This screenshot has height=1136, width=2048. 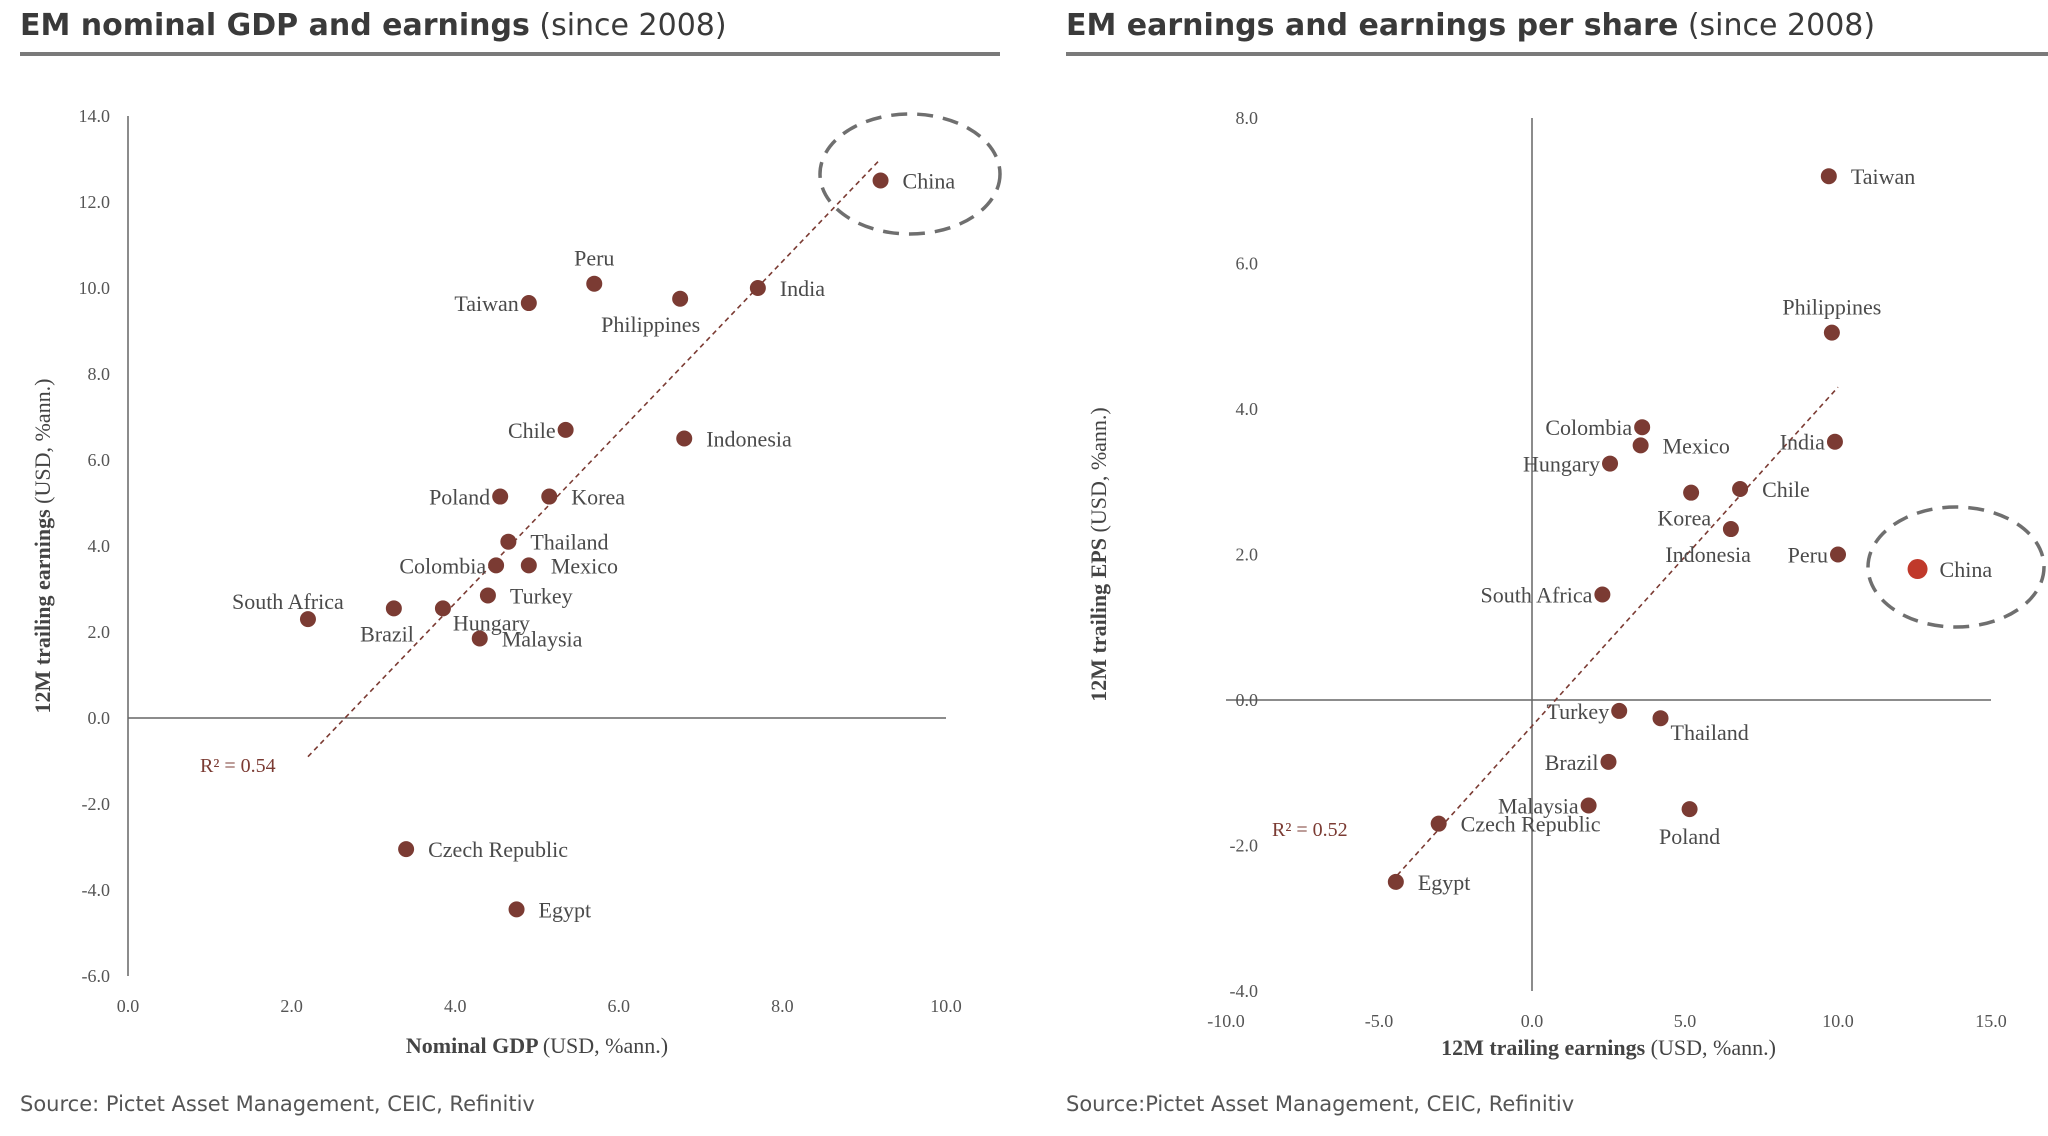 What do you see at coordinates (633, 25) in the screenshot?
I see `left-title-normal: (since 2008)` at bounding box center [633, 25].